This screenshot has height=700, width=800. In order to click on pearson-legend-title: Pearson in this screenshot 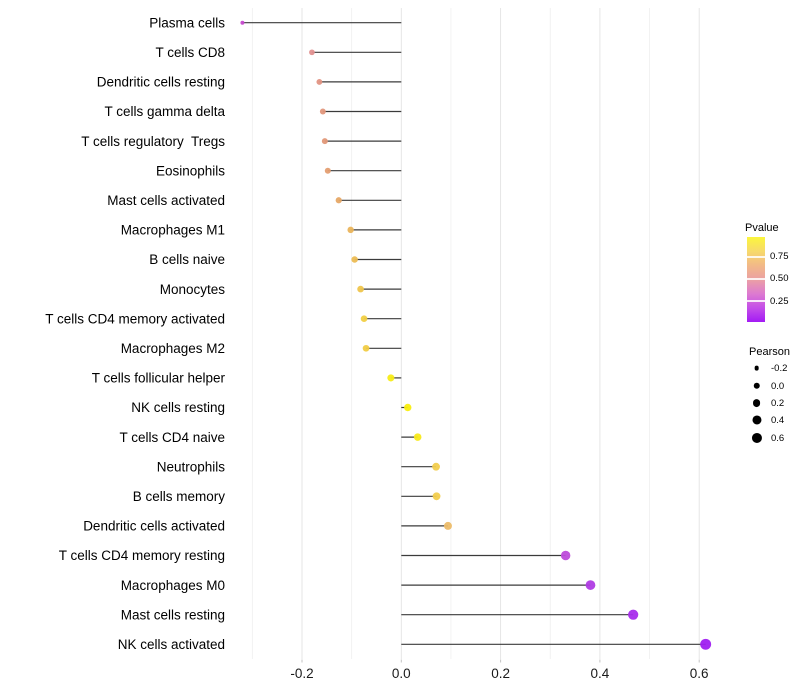, I will do `click(769, 352)`.